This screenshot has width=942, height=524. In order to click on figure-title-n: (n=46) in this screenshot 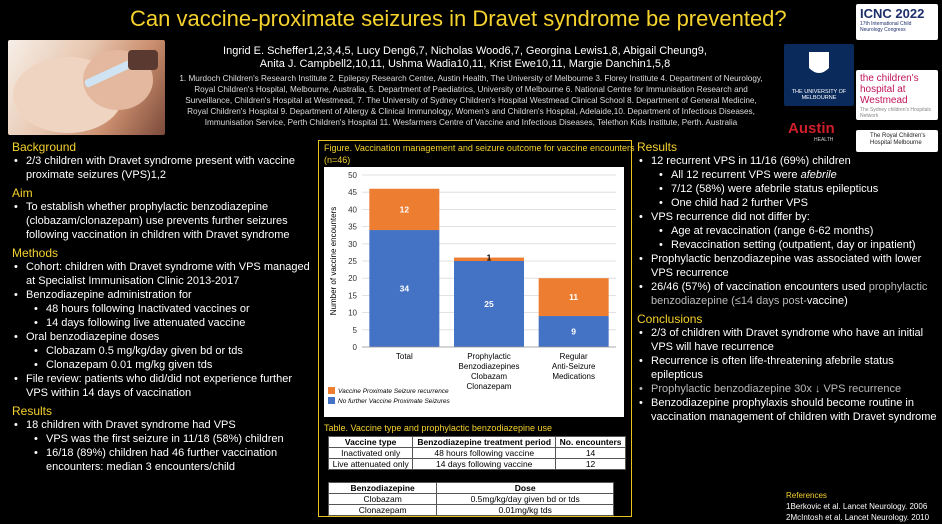, I will do `click(337, 160)`.